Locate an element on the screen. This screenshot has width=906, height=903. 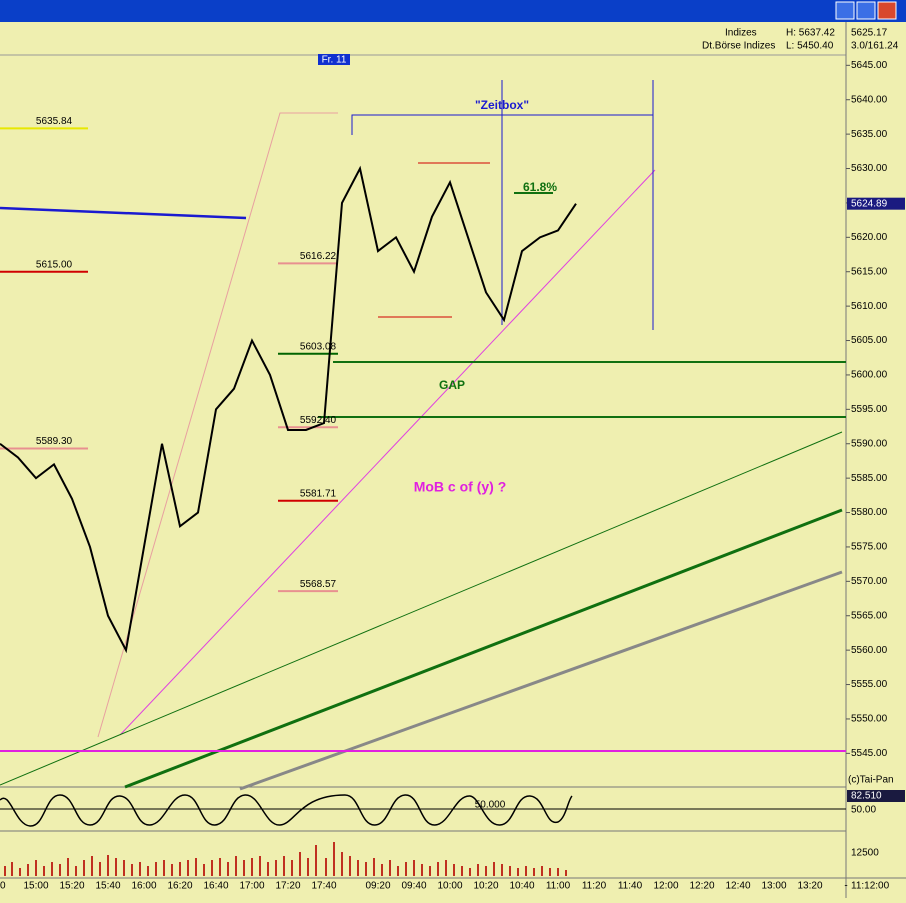
x-tick-label: 16:40 is located at coordinates (215, 886).